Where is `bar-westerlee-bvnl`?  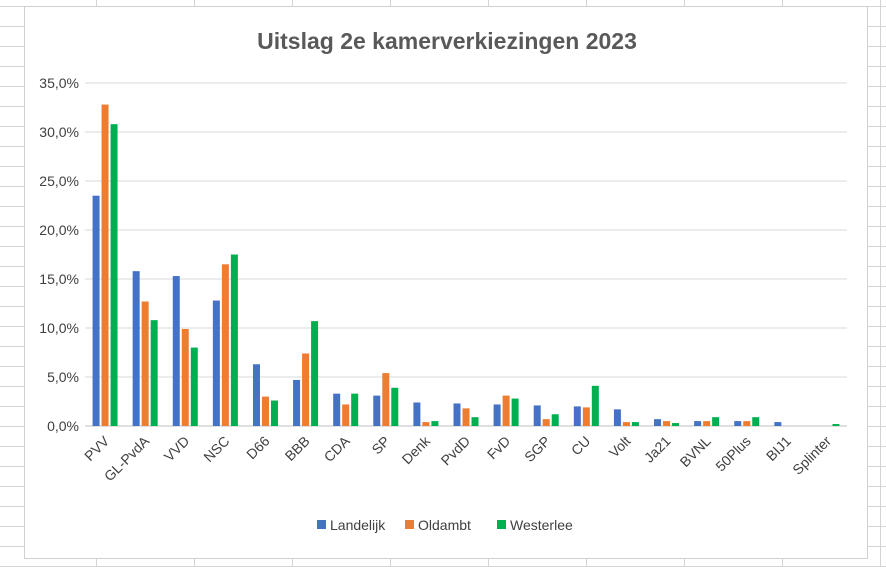
bar-westerlee-bvnl is located at coordinates (716, 421).